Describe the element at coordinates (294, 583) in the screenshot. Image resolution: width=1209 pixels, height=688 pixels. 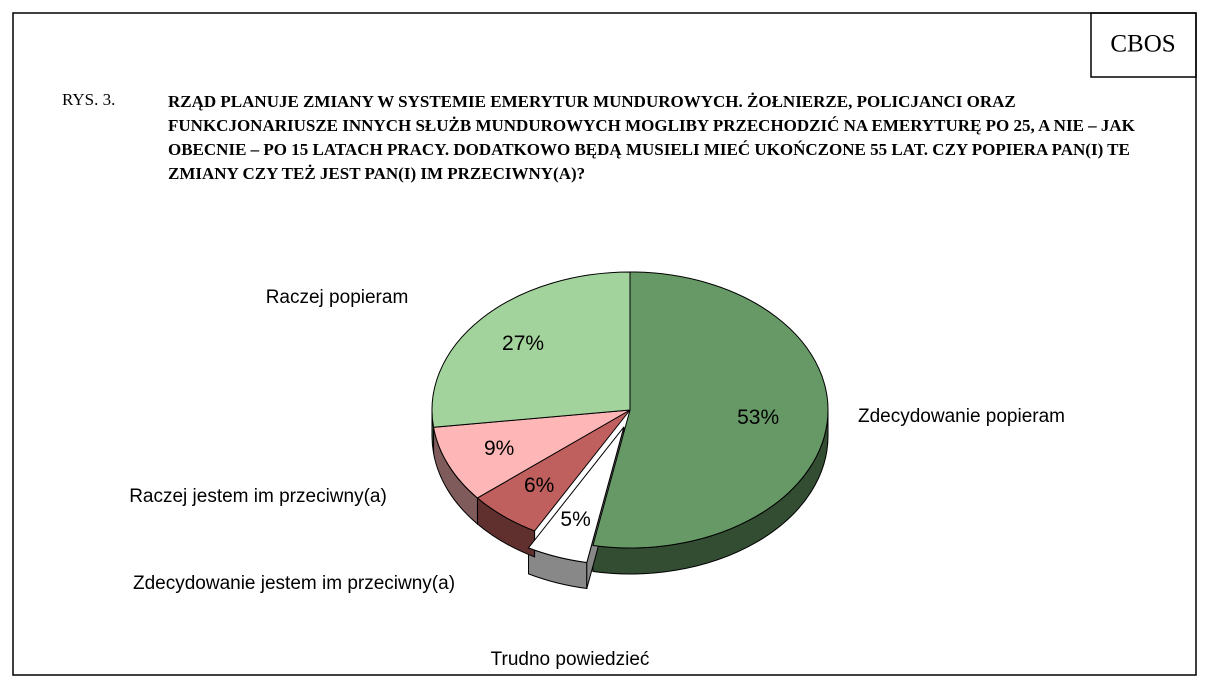
I see `category-label: Zdecydowanie jestem im przeciwny(a)` at that location.